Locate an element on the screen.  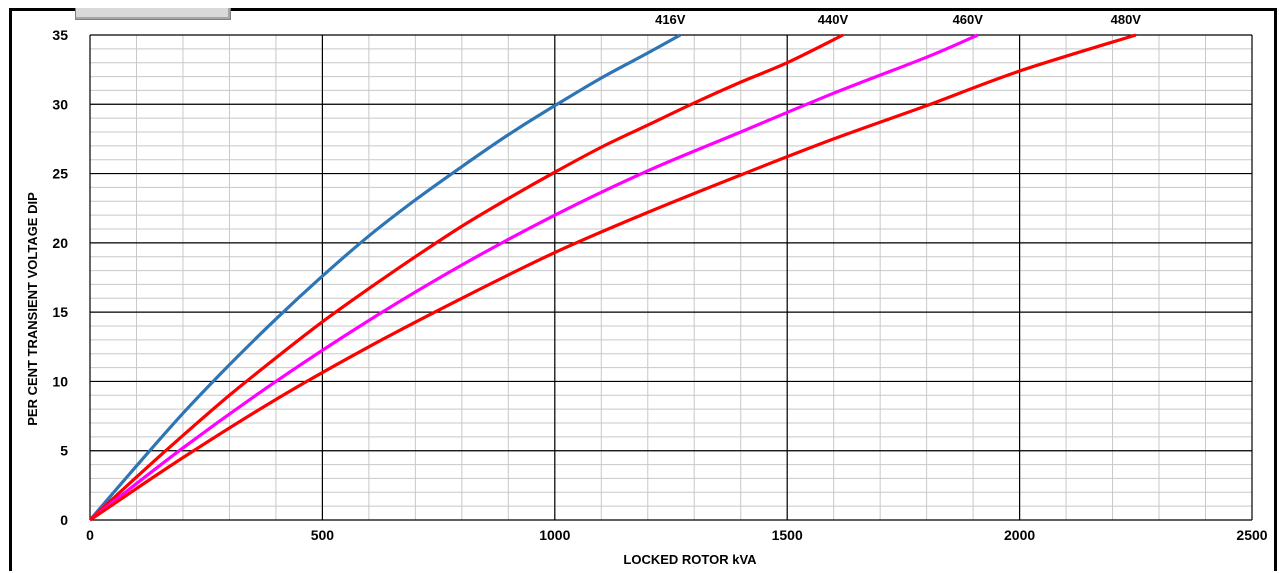
series-label-440V: 440V is located at coordinates (833, 19).